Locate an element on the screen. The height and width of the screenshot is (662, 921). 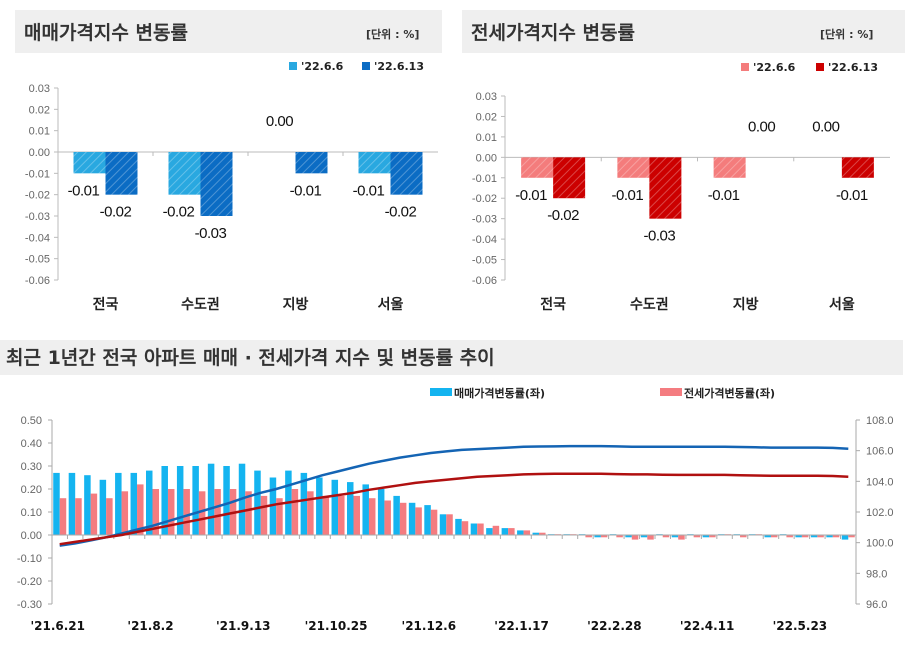
left-y-tick-label: 0.40 is located at coordinates (31, 444).